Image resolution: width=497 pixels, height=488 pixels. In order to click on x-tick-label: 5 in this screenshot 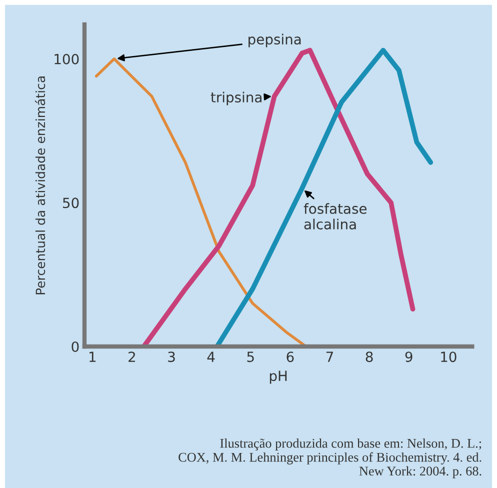, I will do `click(250, 357)`.